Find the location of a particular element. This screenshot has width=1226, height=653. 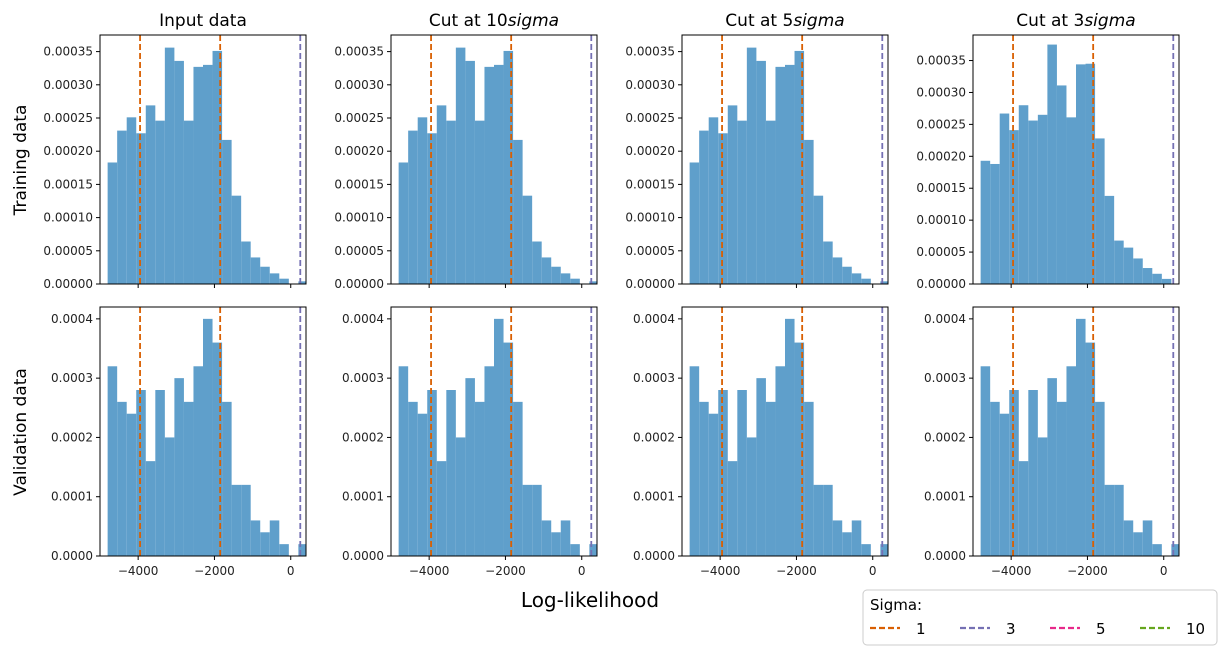

legend-entry-10: 10 is located at coordinates (1172, 629).